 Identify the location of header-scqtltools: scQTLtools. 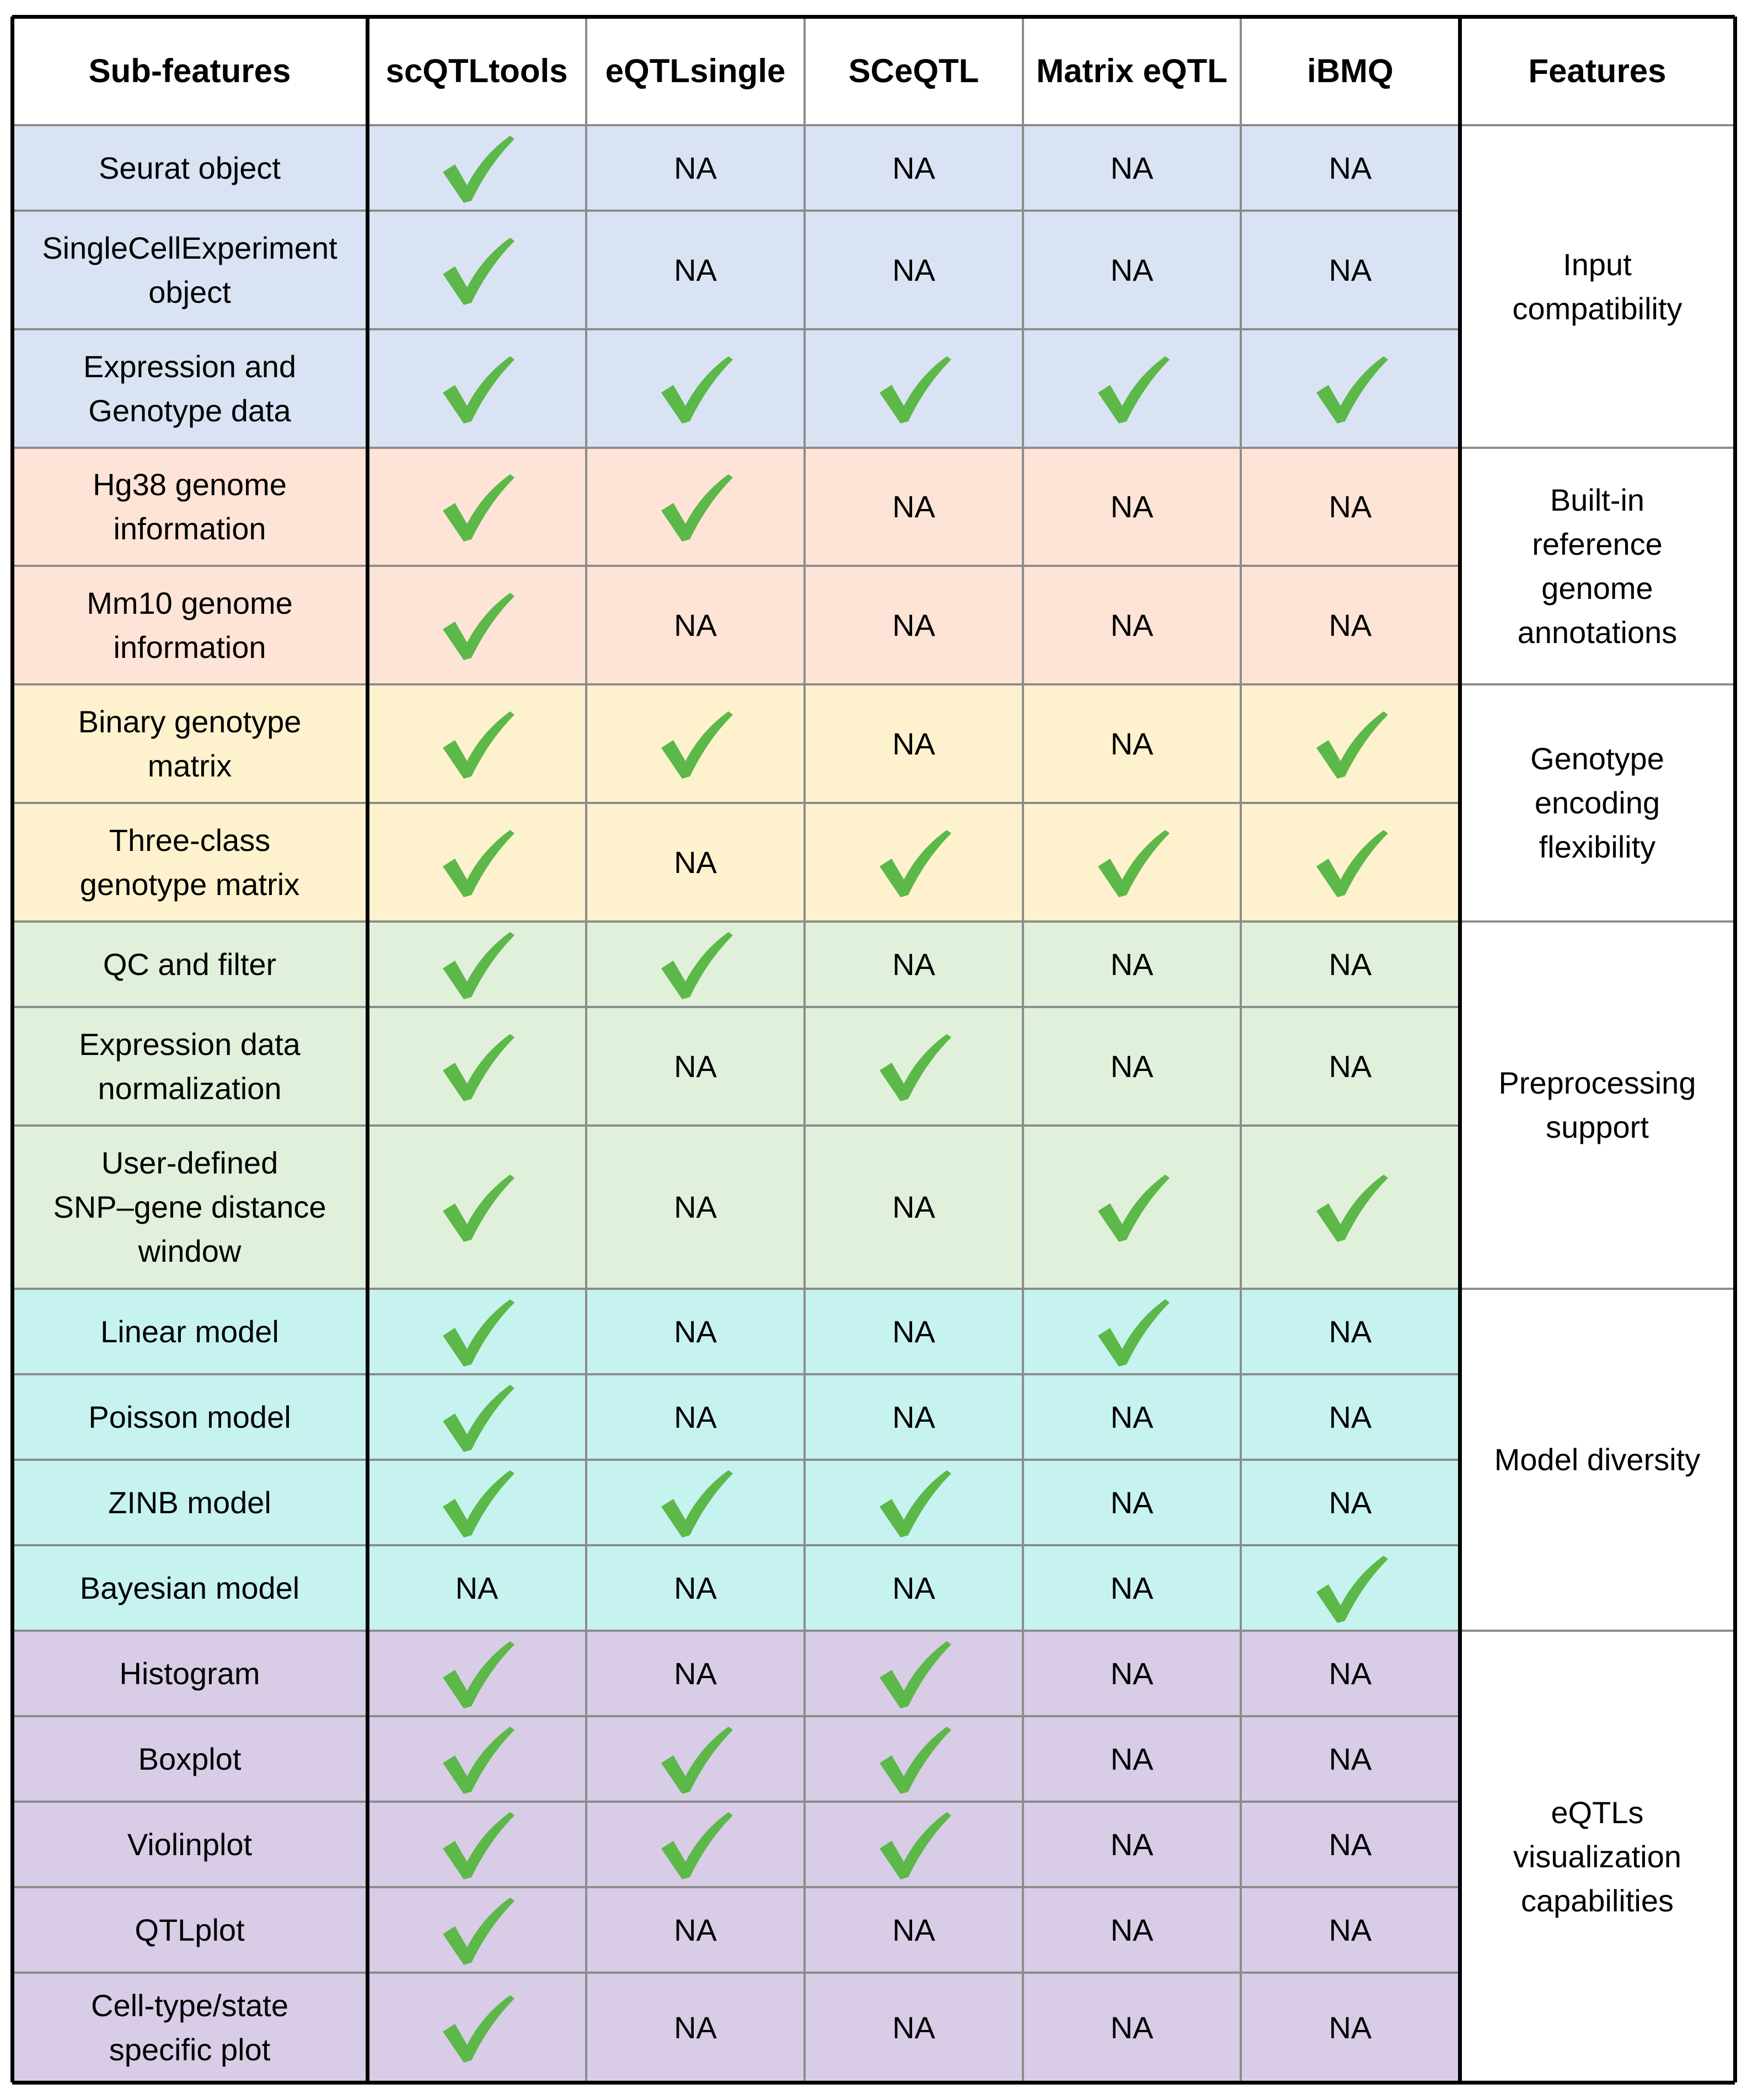
(477, 71).